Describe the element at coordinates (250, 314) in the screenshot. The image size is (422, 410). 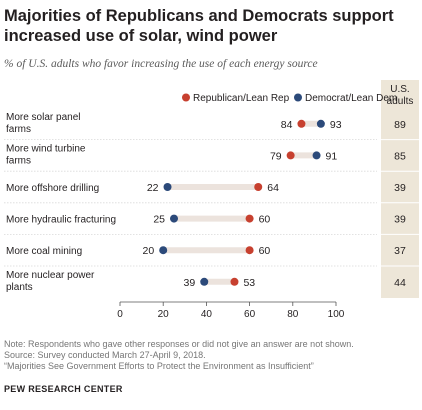
I see `x-tick-label: 60` at that location.